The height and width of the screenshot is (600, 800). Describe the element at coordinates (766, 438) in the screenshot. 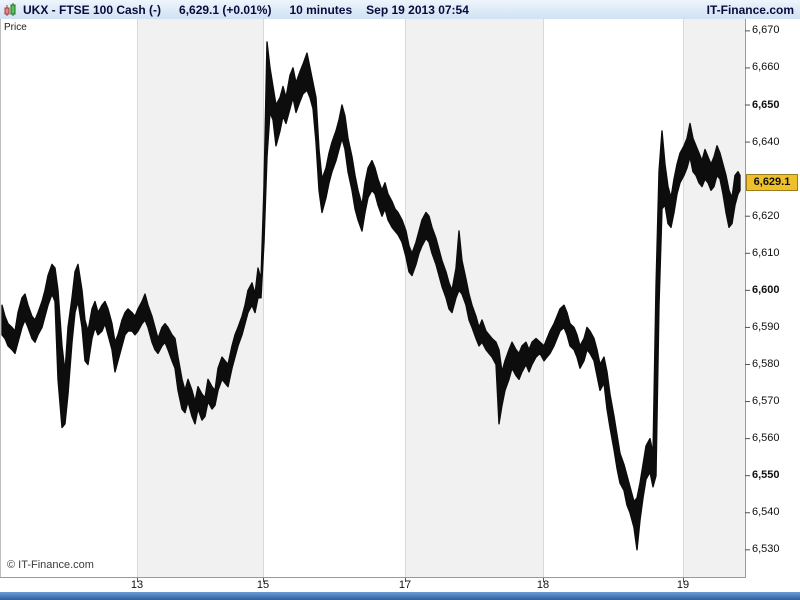

I see `y-axis-label: 6,560` at that location.